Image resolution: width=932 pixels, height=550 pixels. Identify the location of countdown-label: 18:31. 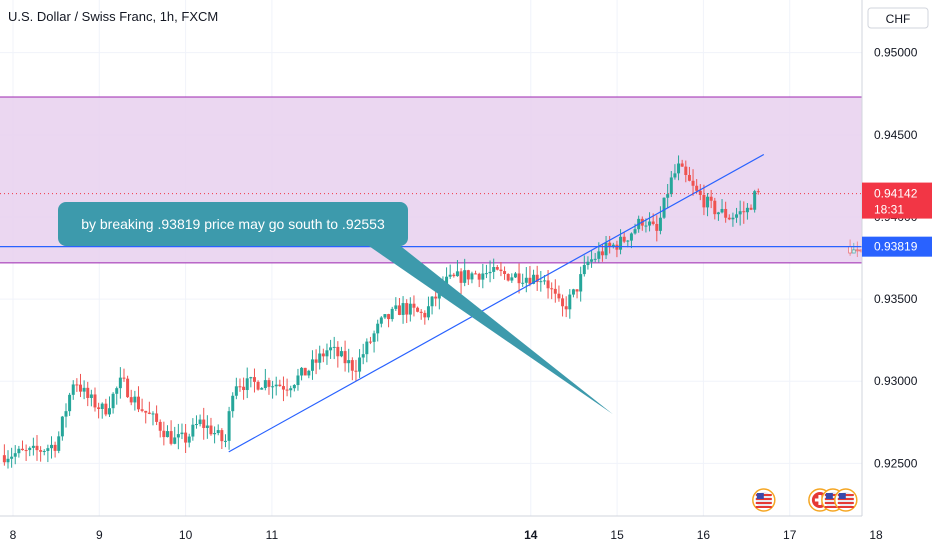
(889, 210).